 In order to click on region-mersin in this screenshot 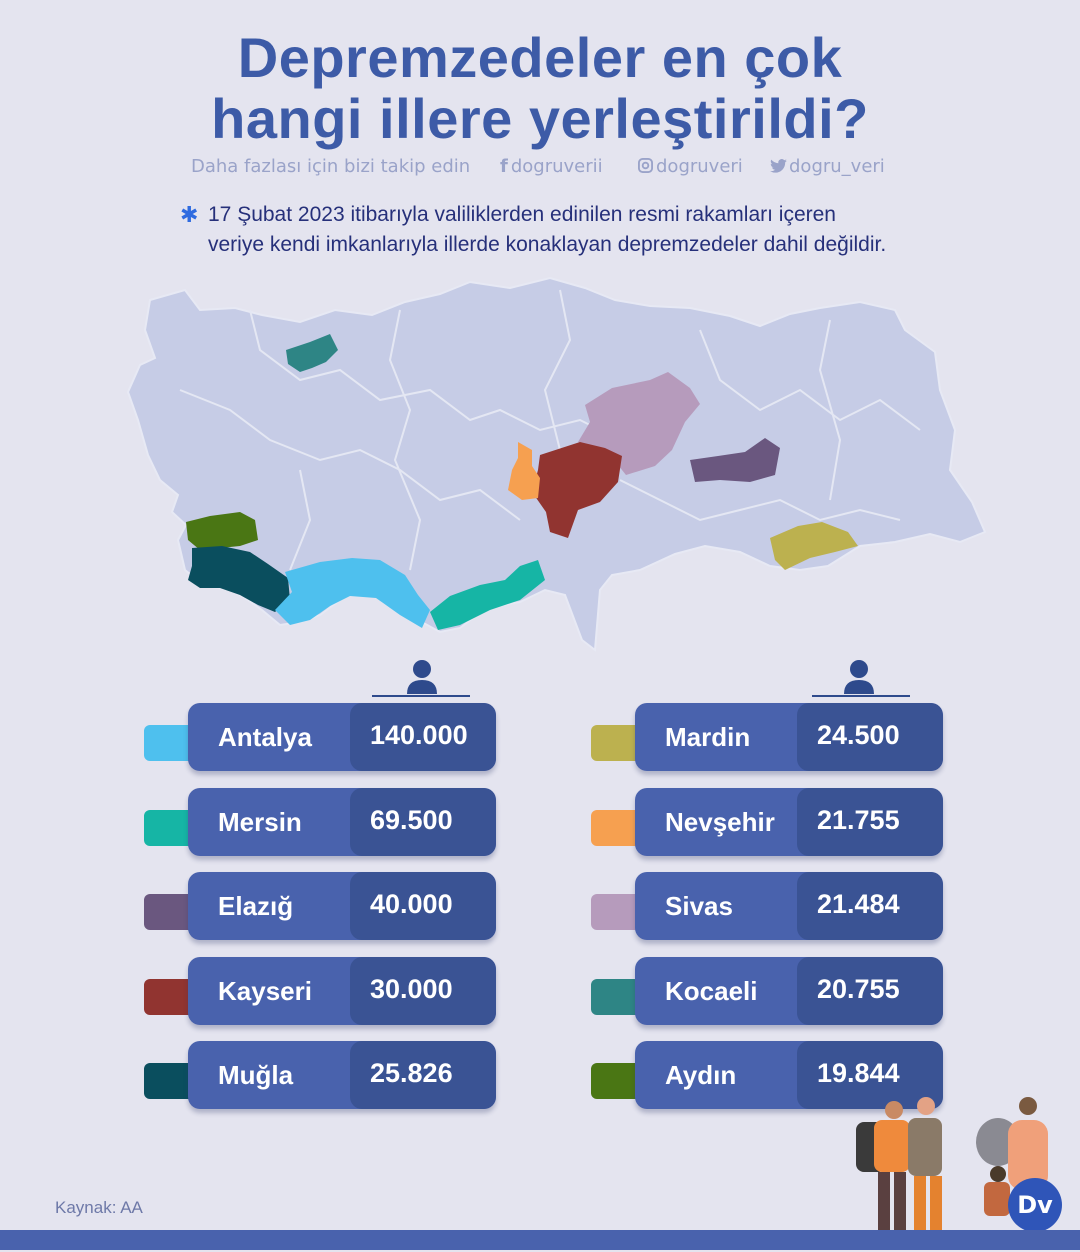, I will do `click(487, 595)`.